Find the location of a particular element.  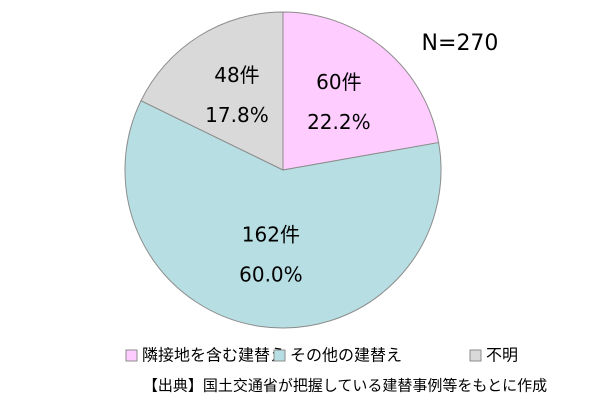

slice-percent-label: 22.2% is located at coordinates (339, 122).